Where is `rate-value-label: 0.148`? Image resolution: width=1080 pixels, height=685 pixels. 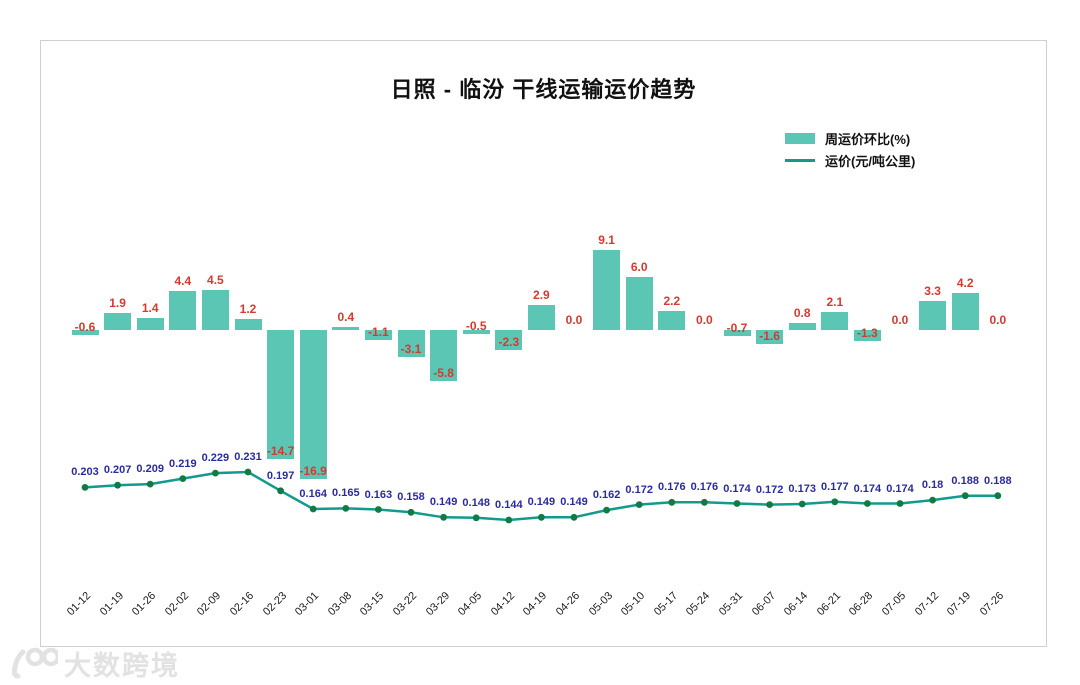 rate-value-label: 0.148 is located at coordinates (476, 502).